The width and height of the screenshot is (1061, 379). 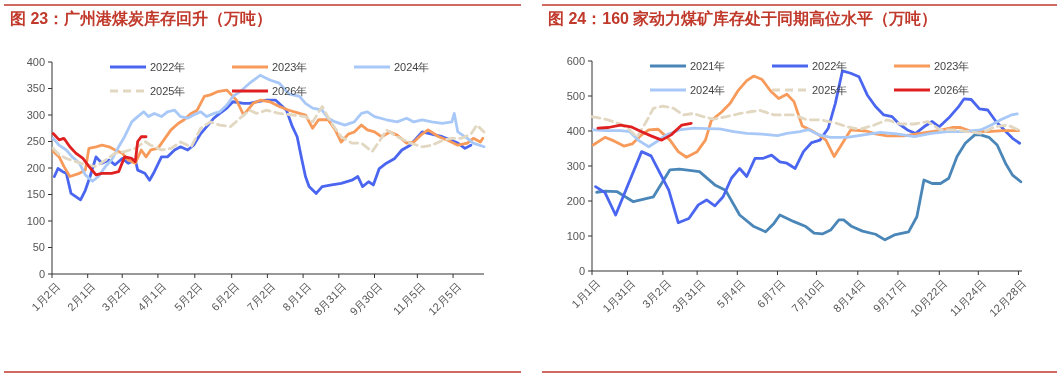 I want to click on x-tick-label: 7月2日, so click(x=261, y=297).